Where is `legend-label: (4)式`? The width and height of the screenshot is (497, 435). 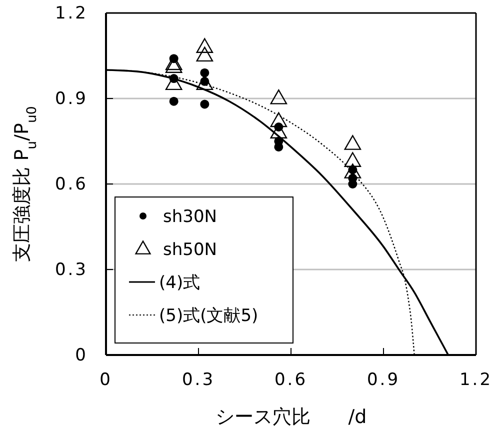 legend-label: (4)式 is located at coordinates (179, 283).